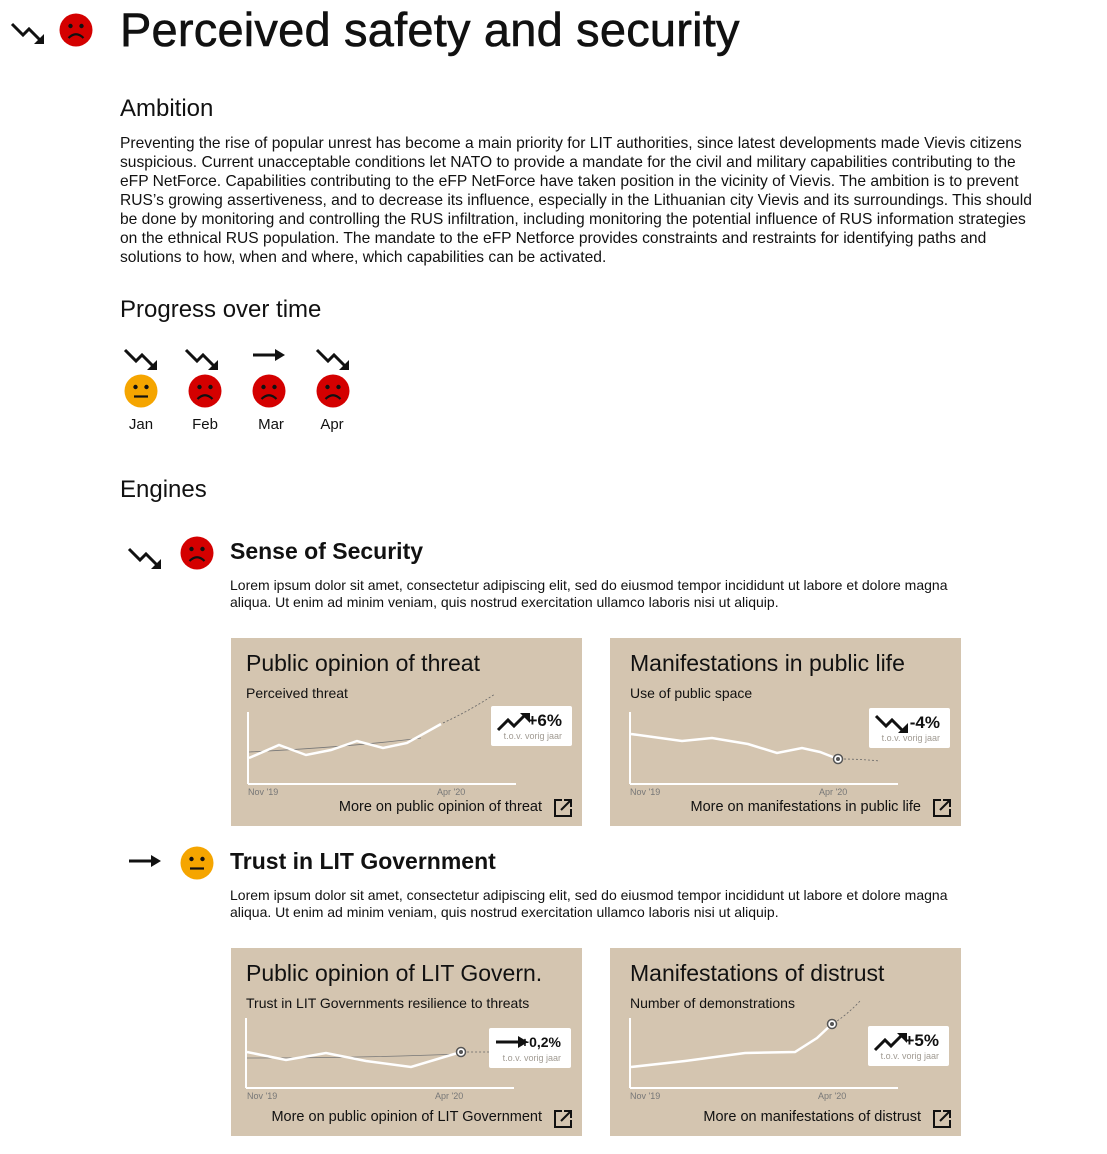 Image resolution: width=1107 pixels, height=1154 pixels. I want to click on card-subtitle: Perceived threat, so click(297, 693).